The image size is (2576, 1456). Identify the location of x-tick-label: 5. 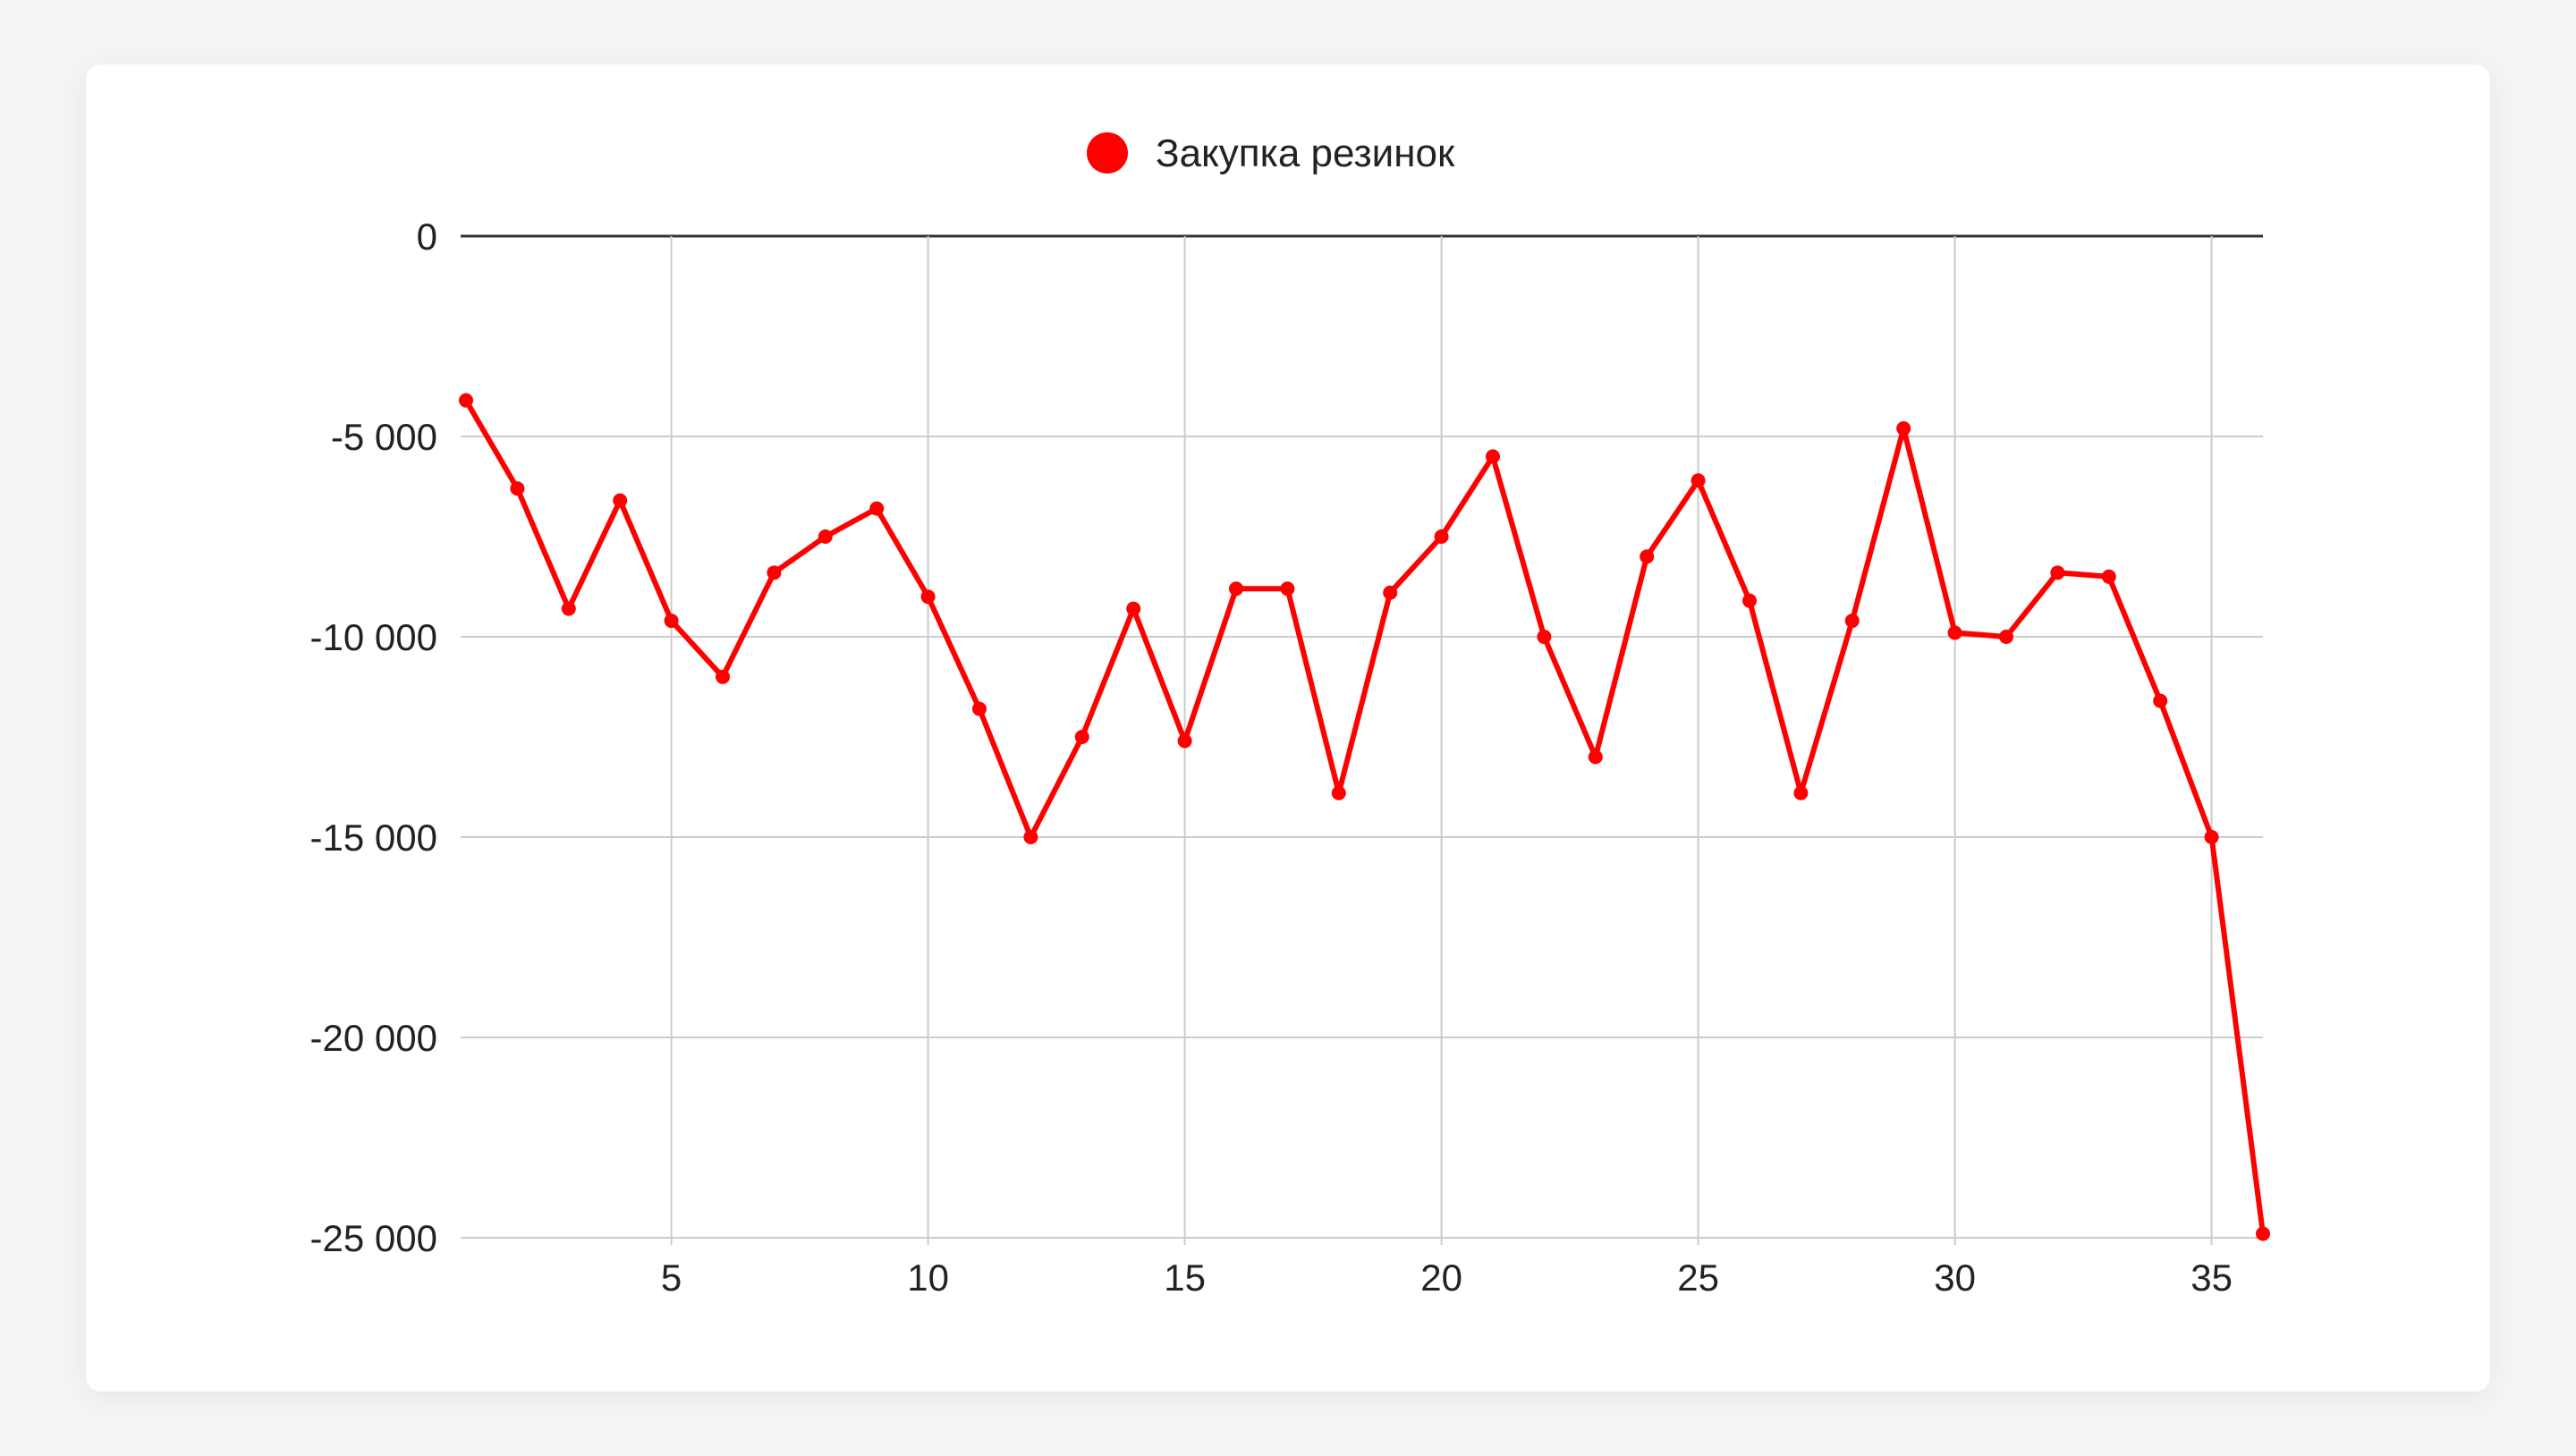
(671, 1278).